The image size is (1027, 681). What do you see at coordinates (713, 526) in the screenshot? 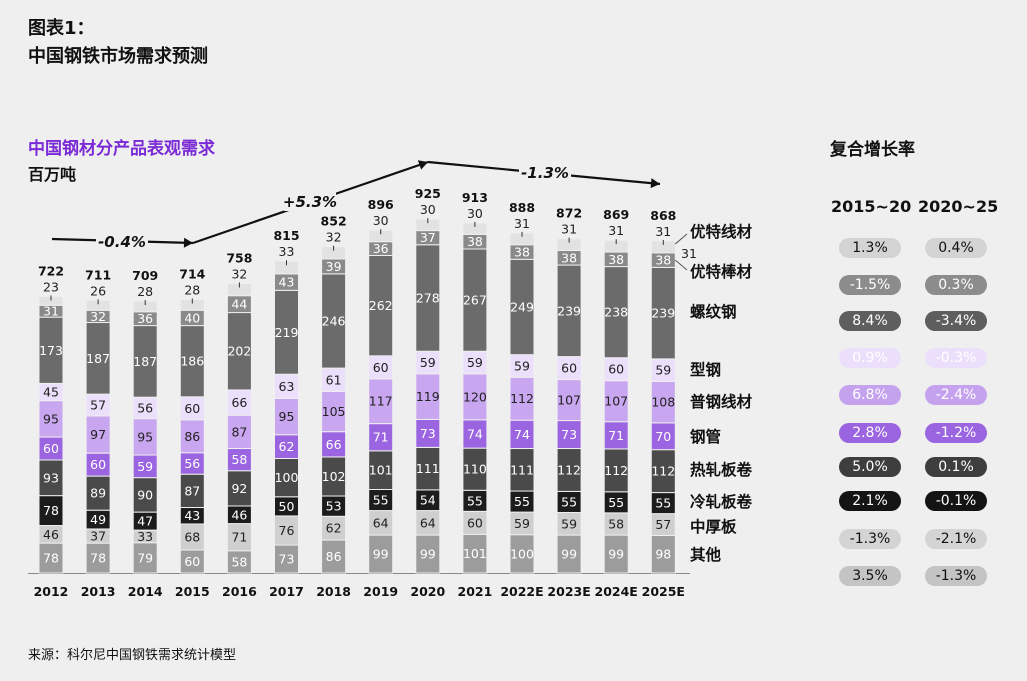
I see `legend-label: 中厚板` at bounding box center [713, 526].